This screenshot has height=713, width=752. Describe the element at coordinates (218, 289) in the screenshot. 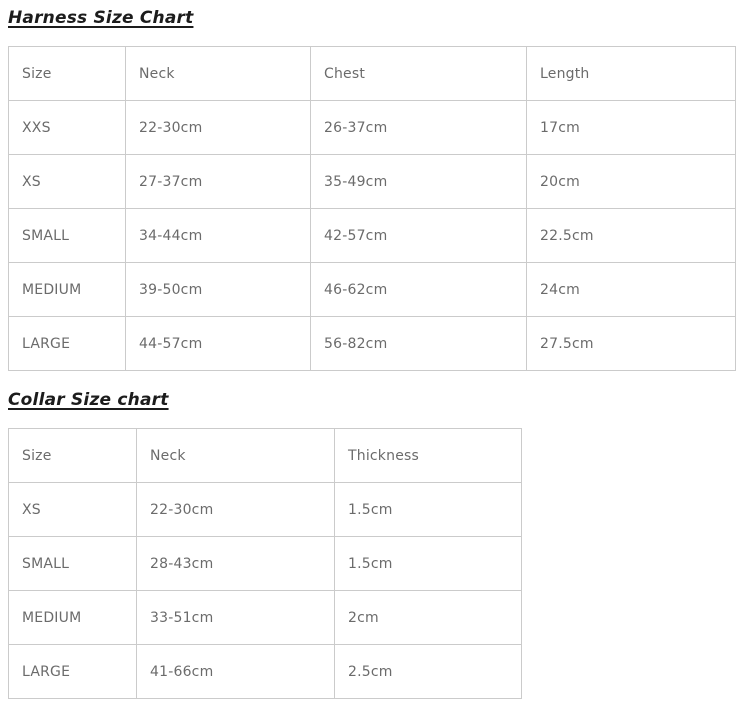

I see `table-cell-neck: 39-50cm` at that location.